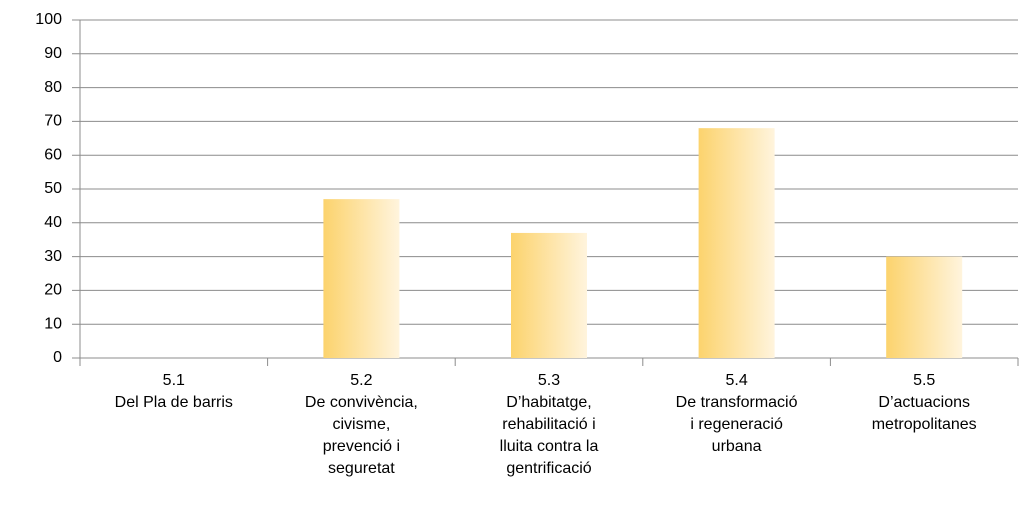  What do you see at coordinates (53, 222) in the screenshot?
I see `y-tick-label: 40` at bounding box center [53, 222].